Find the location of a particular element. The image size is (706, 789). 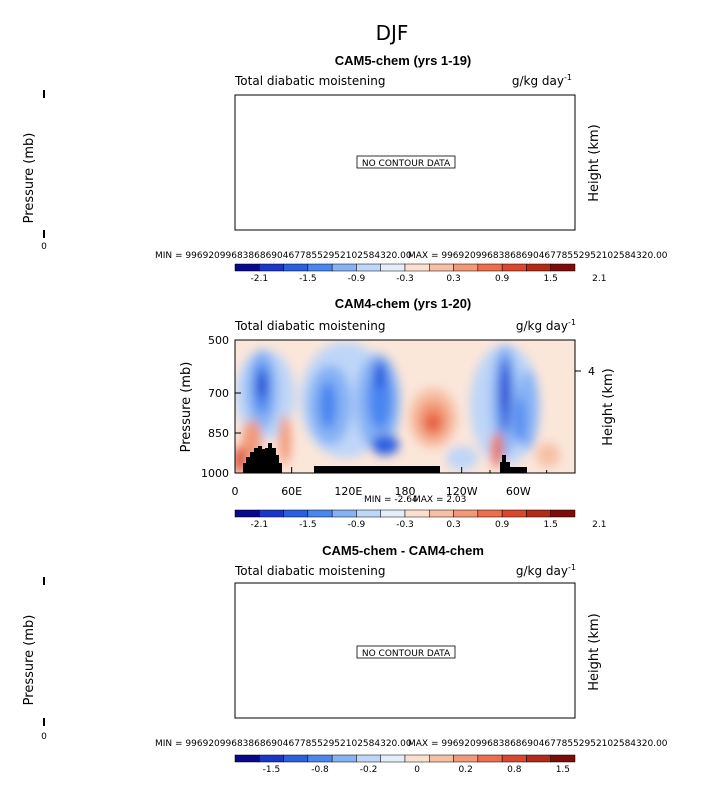

y-tick-label: 700 is located at coordinates (218, 393).